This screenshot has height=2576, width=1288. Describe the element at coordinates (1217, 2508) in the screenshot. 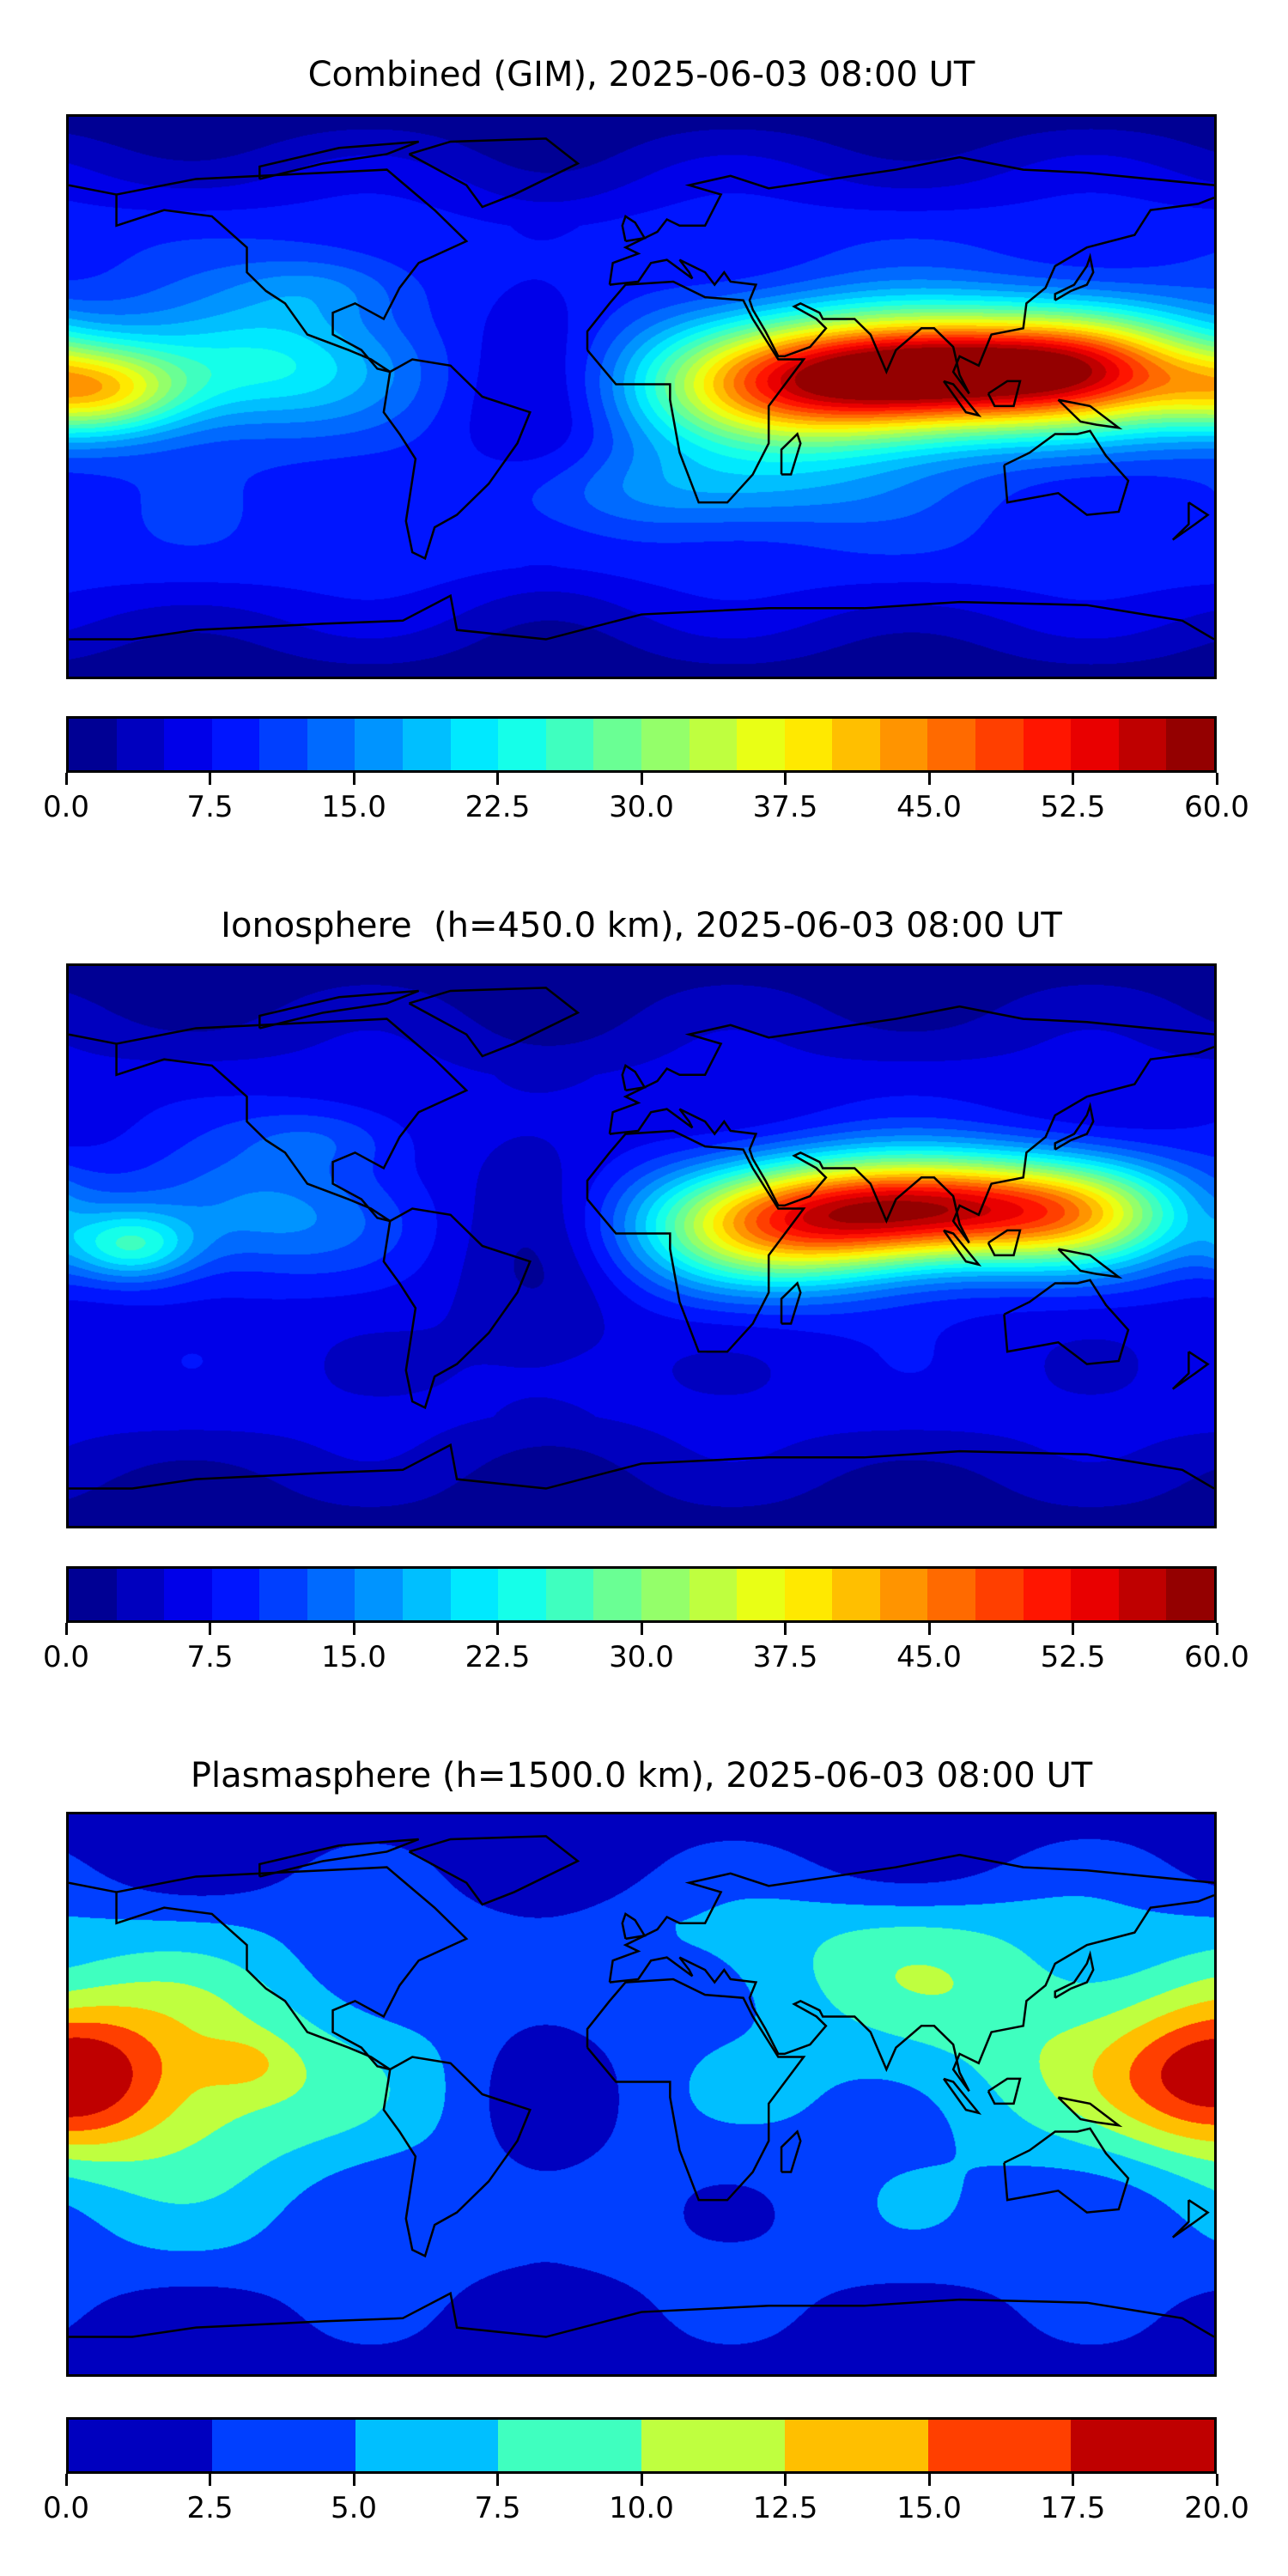

I see `colorbar-tick-label: 20.0` at that location.